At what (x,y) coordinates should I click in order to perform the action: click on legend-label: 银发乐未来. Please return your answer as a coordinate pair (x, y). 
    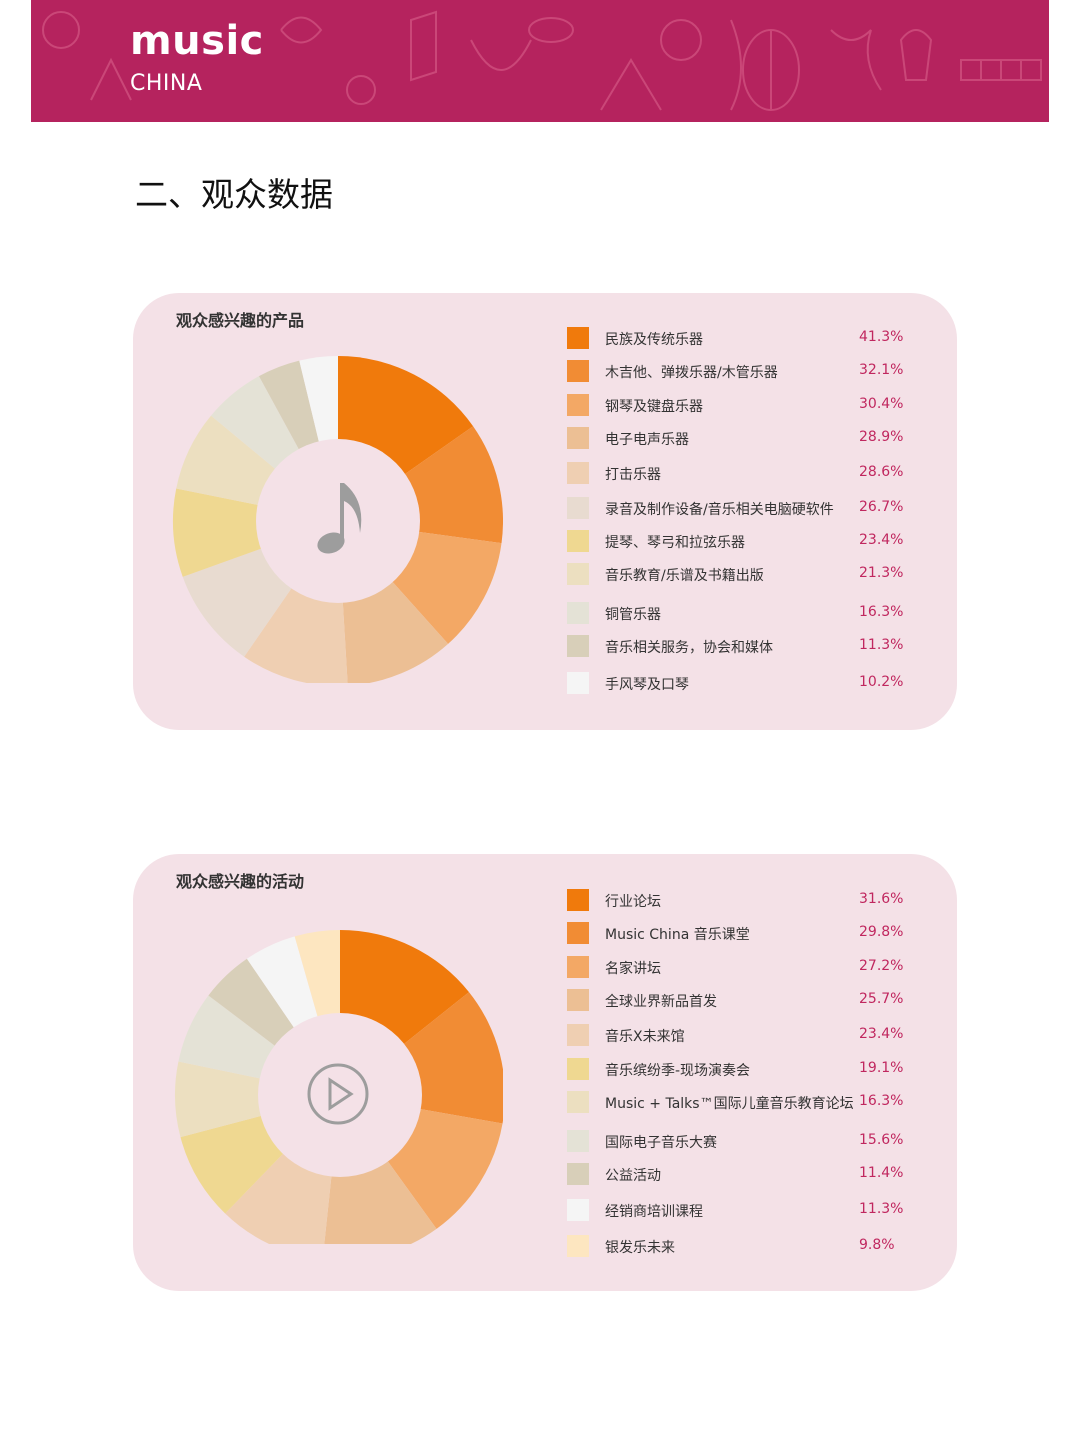
    Looking at the image, I should click on (640, 1248).